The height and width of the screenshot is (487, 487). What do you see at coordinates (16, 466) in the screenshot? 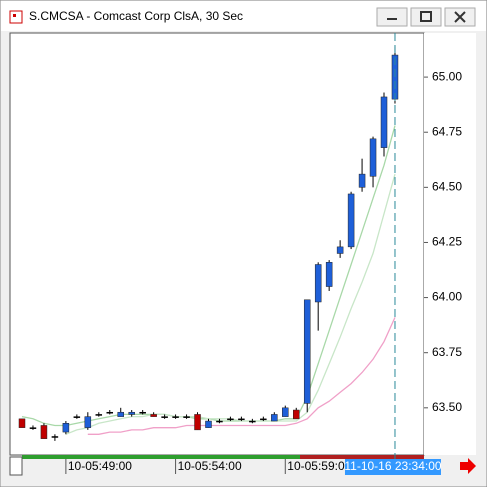
I see `scroll-box` at bounding box center [16, 466].